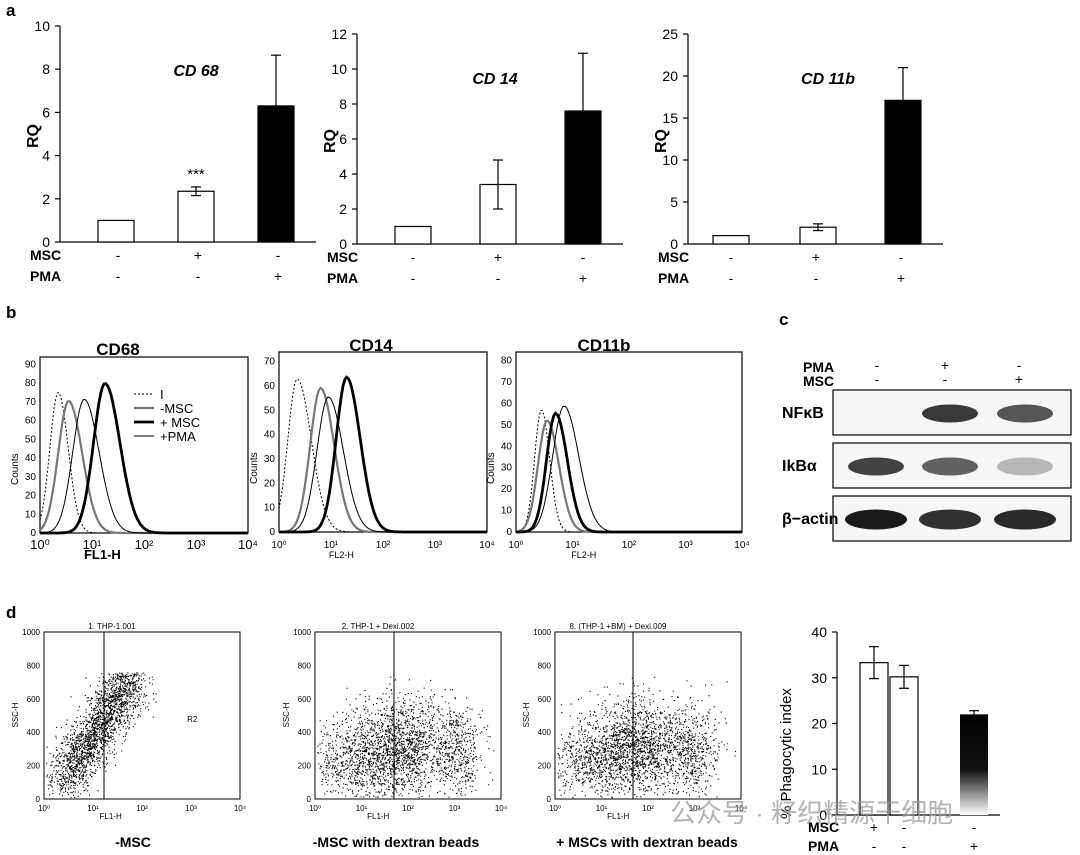 This screenshot has width=1080, height=855. What do you see at coordinates (133, 842) in the screenshot?
I see `scatter-caption: -MSC` at bounding box center [133, 842].